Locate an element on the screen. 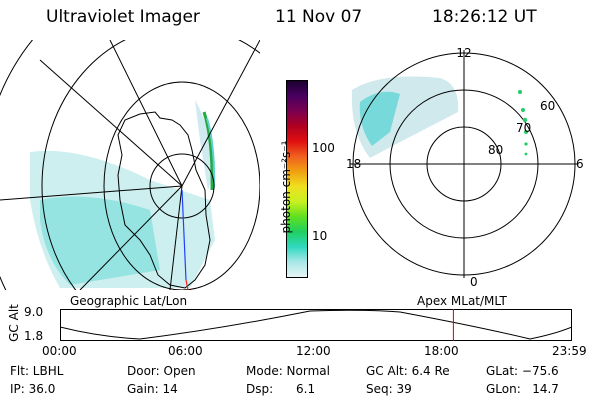 This screenshot has height=400, width=600. altitude-curve is located at coordinates (316, 324).